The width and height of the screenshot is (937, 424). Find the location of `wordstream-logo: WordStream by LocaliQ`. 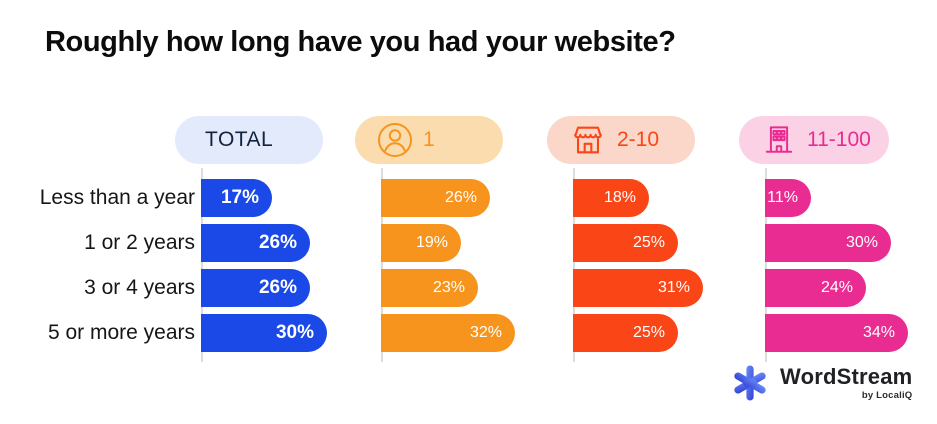

wordstream-logo: WordStream by LocaliQ is located at coordinates (821, 383).